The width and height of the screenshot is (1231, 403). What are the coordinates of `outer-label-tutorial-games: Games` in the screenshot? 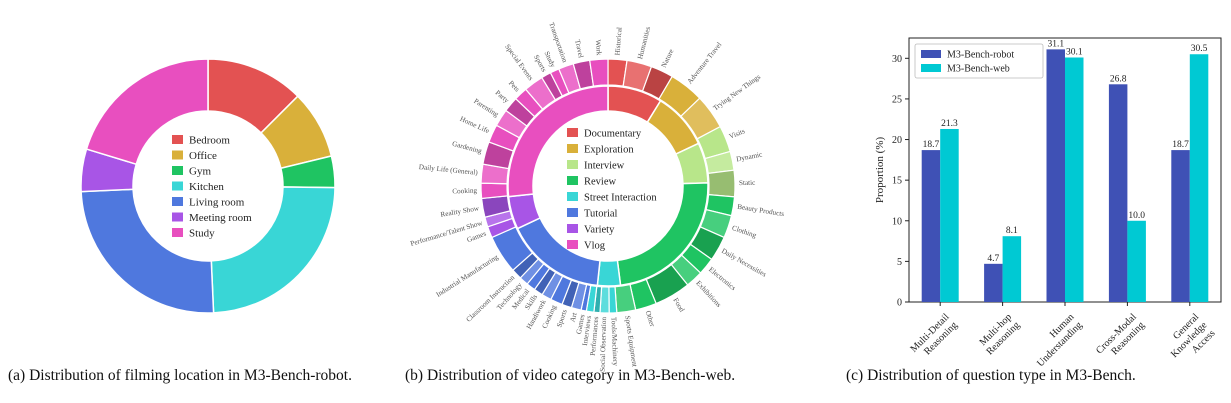 It's located at (581, 324).